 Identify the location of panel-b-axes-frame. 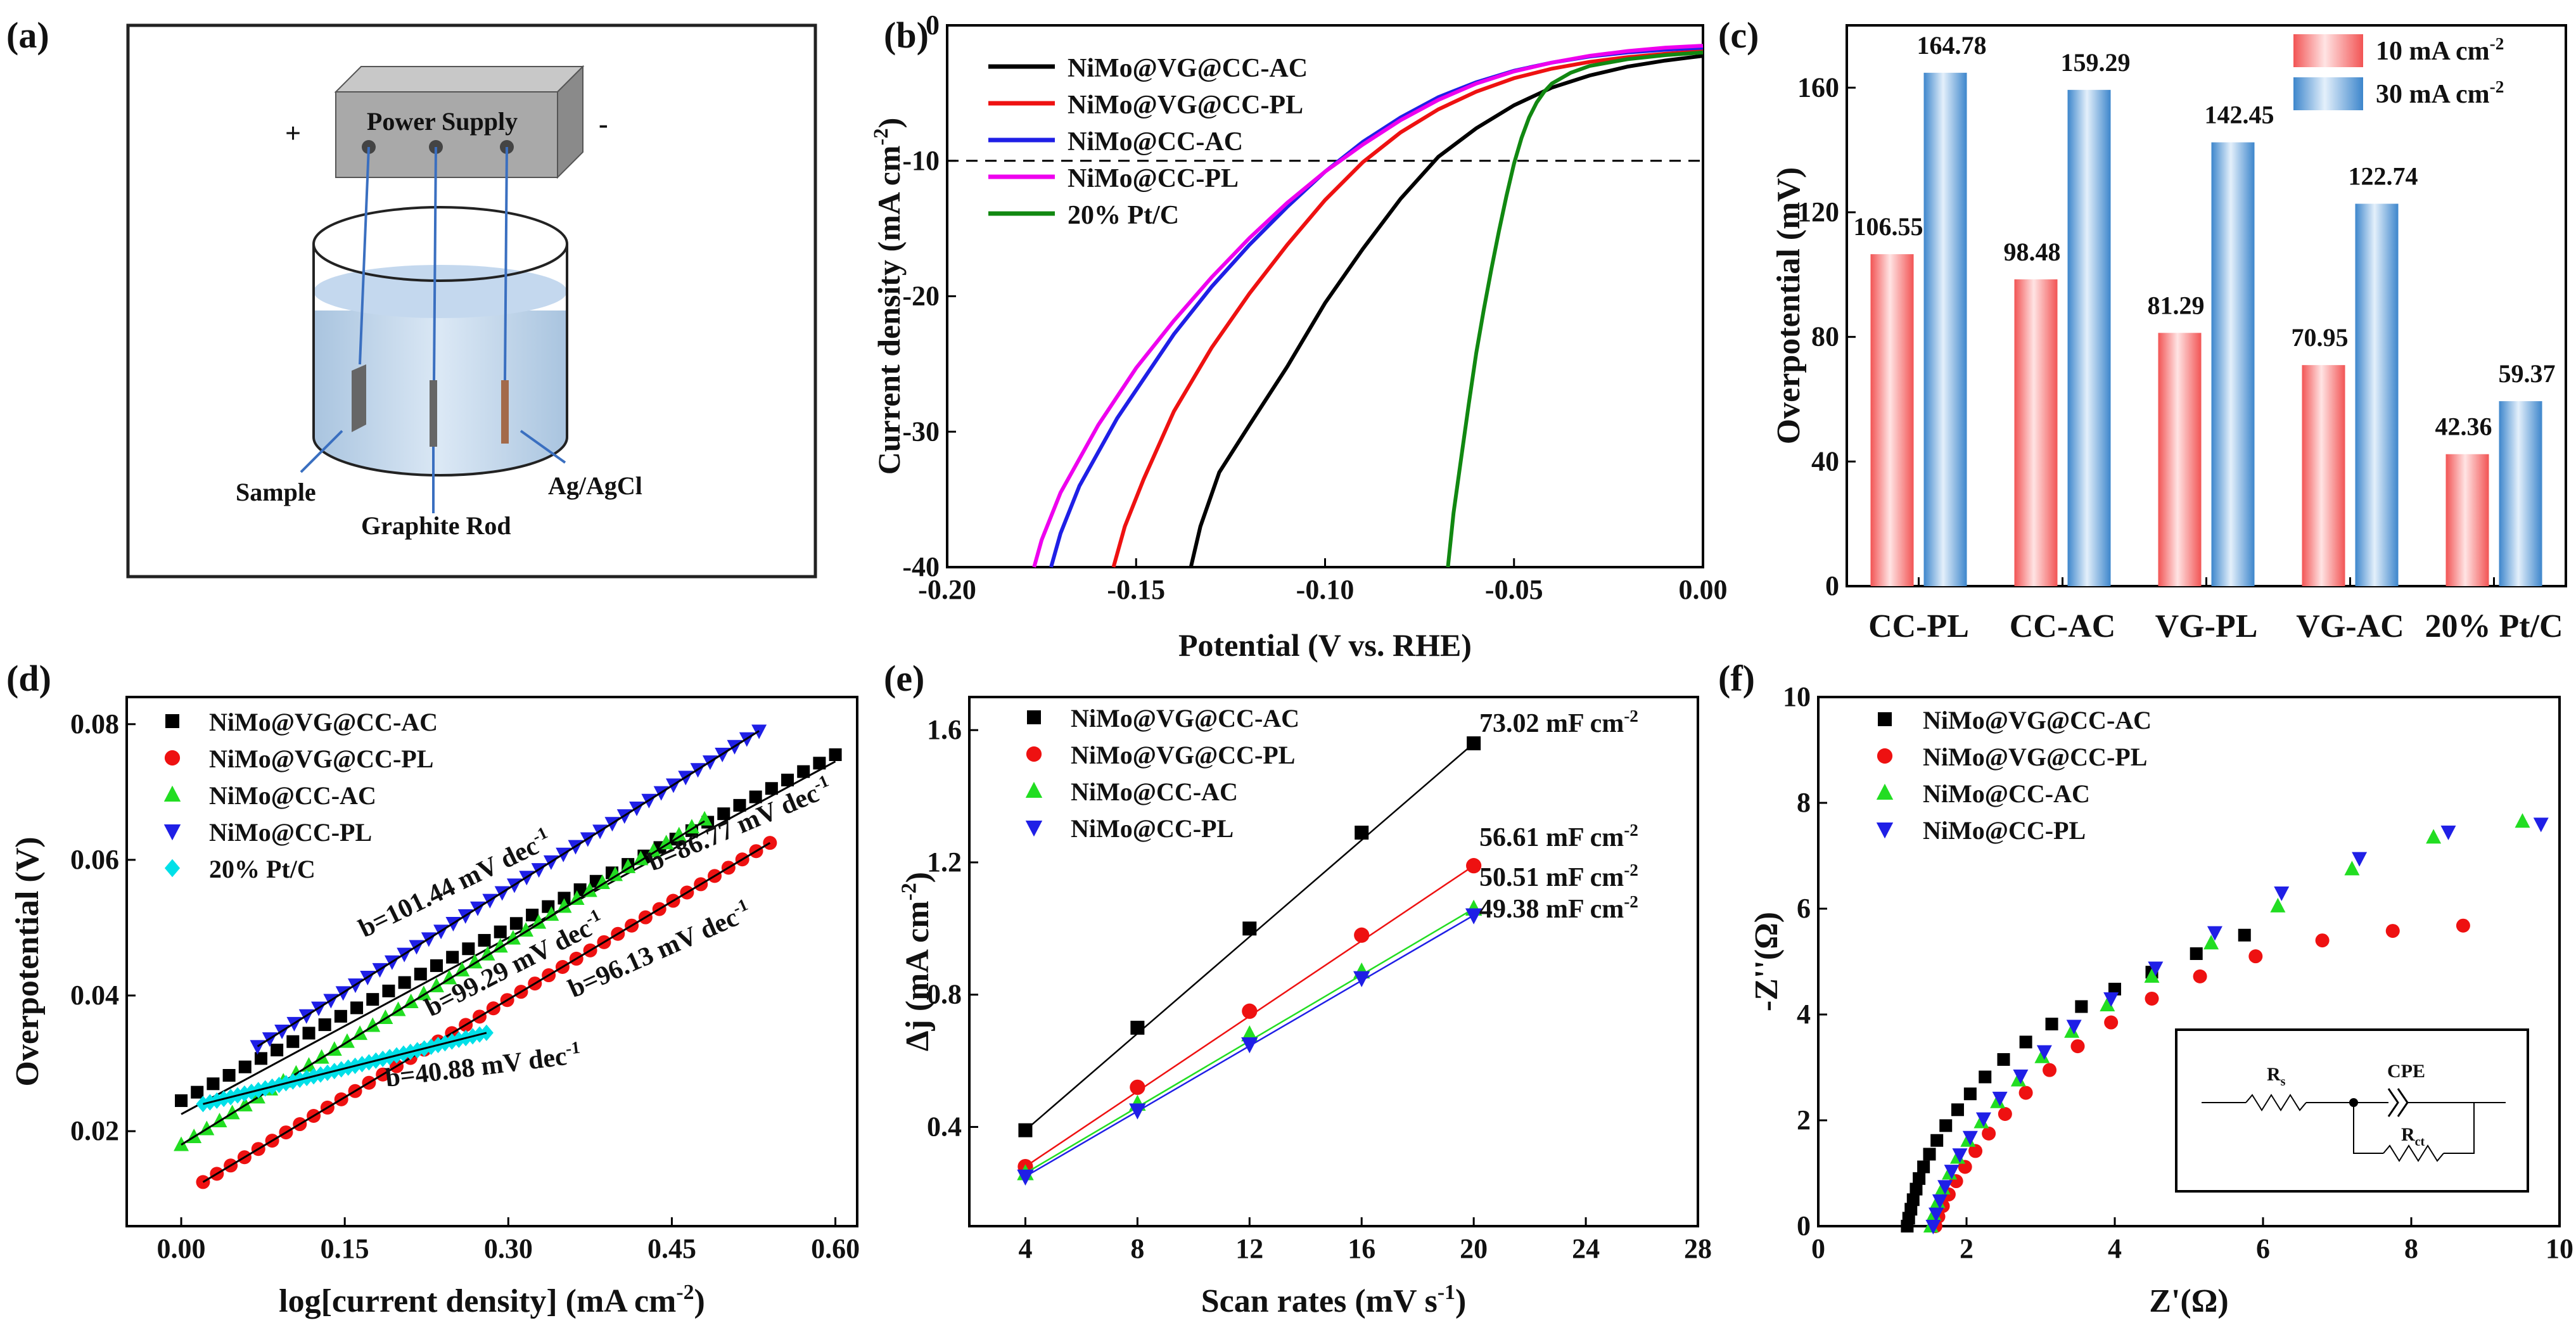
(1325, 296).